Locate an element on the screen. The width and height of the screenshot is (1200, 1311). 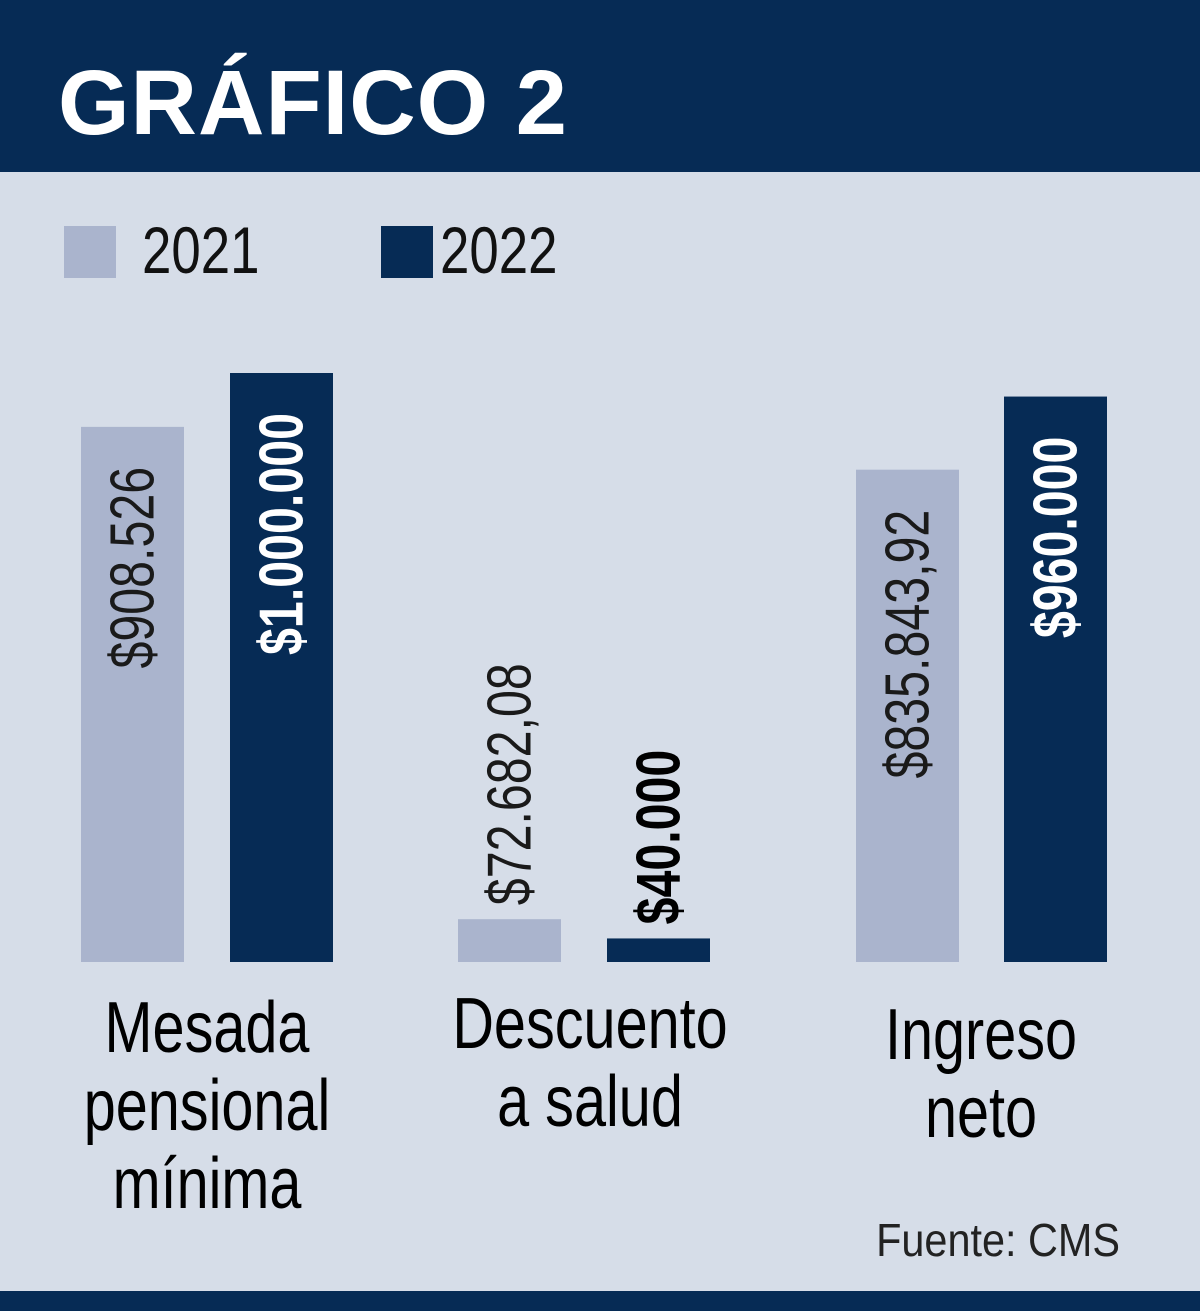
category-label-2-1: neto is located at coordinates (981, 1112).